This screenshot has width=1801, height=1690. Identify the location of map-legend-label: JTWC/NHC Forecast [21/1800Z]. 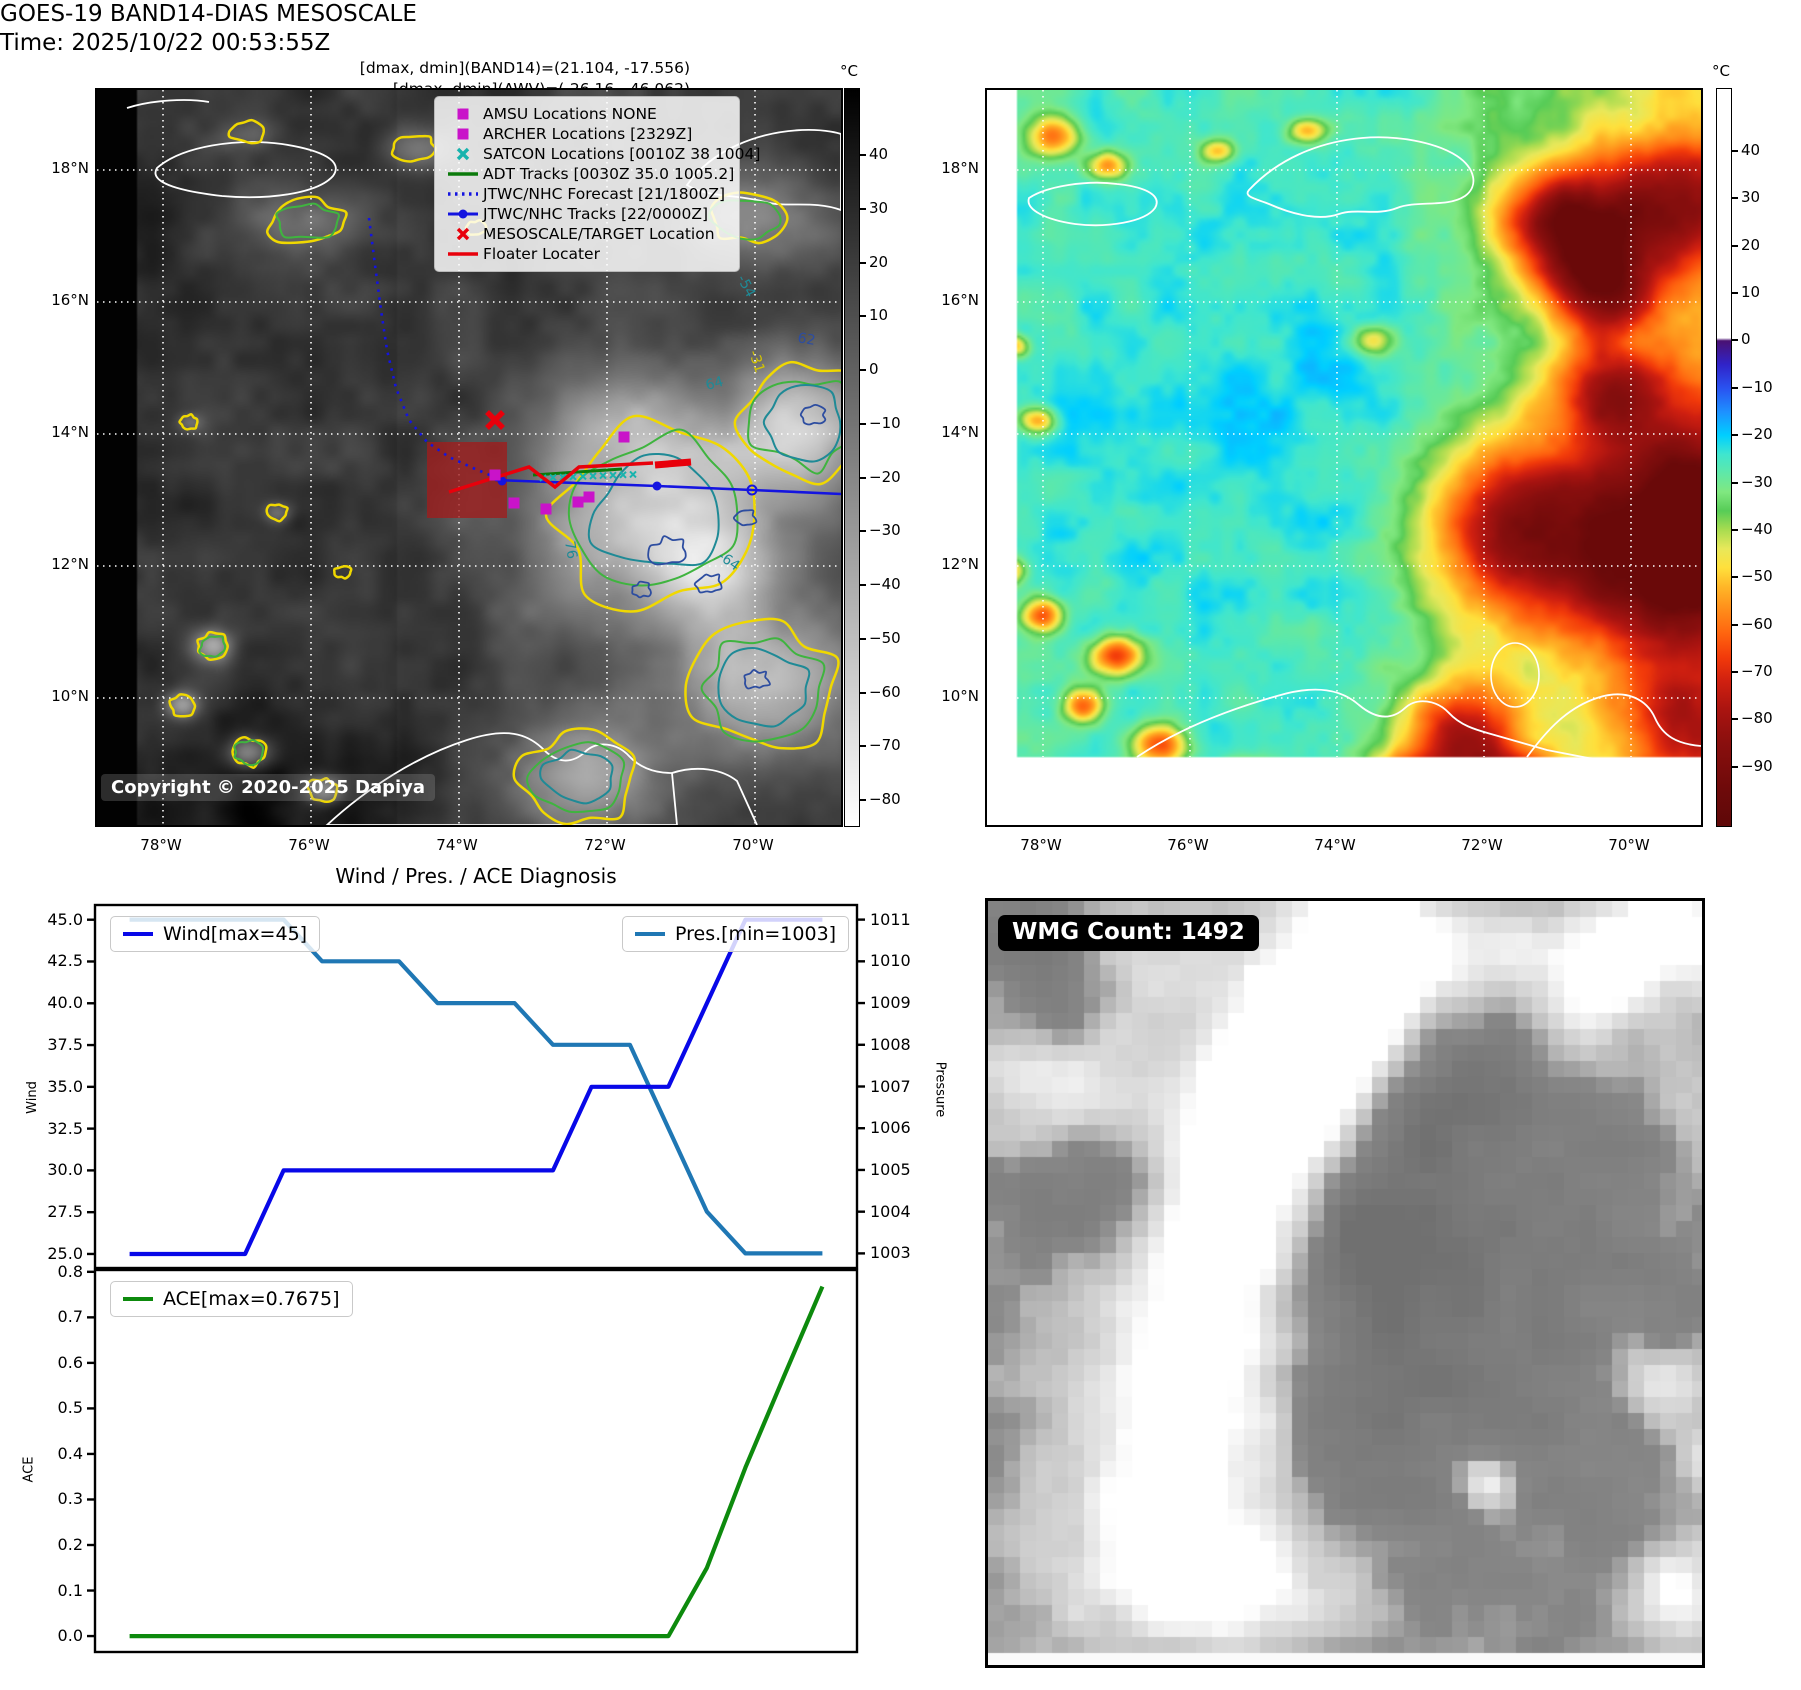
(604, 194).